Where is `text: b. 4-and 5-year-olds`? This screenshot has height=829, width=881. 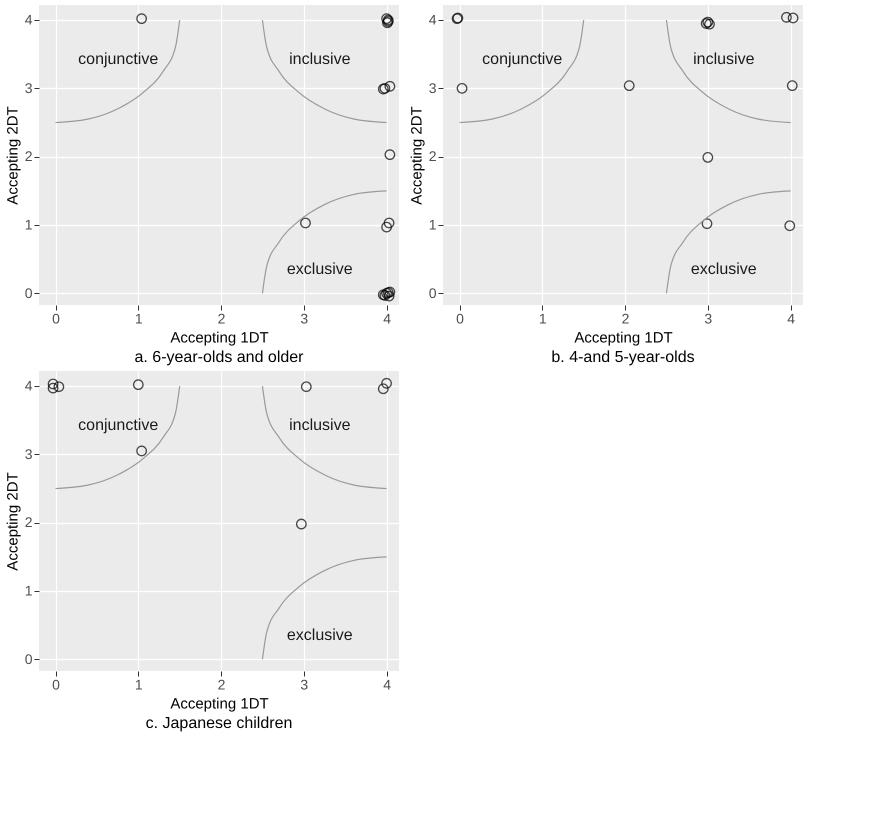 text: b. 4-and 5-year-olds is located at coordinates (623, 357).